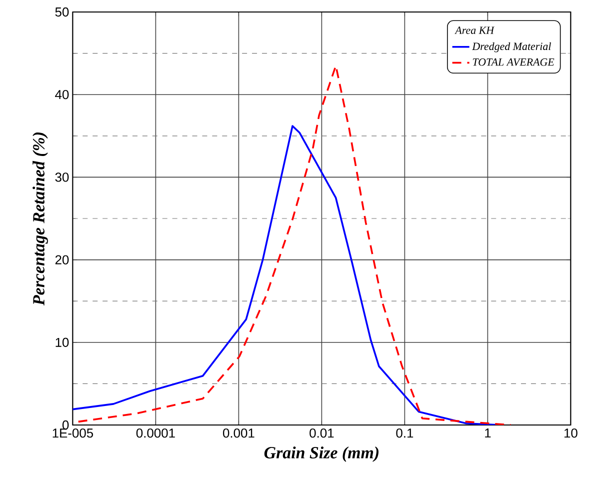  Describe the element at coordinates (62, 342) in the screenshot. I see `y-tick-label: 10` at that location.